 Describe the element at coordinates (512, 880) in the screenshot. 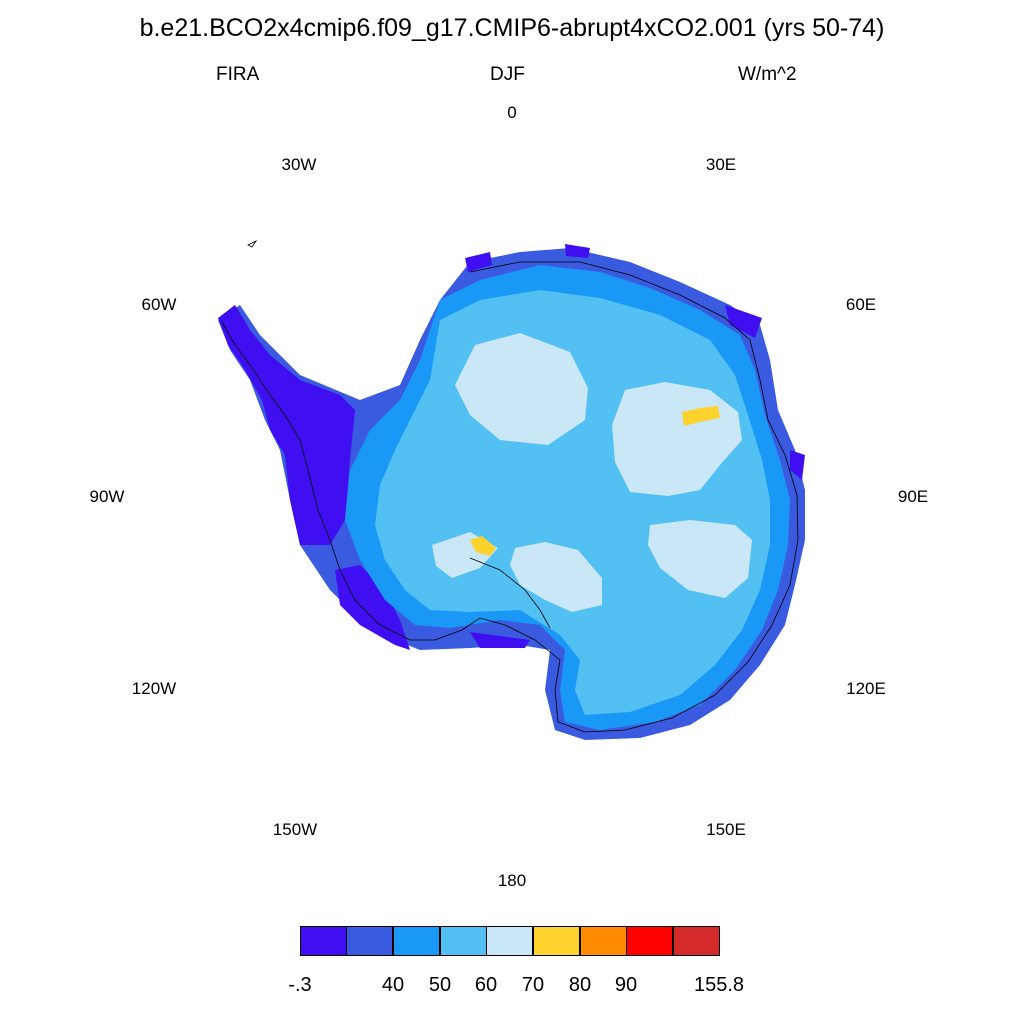

I see `lon-label-180: 180` at that location.